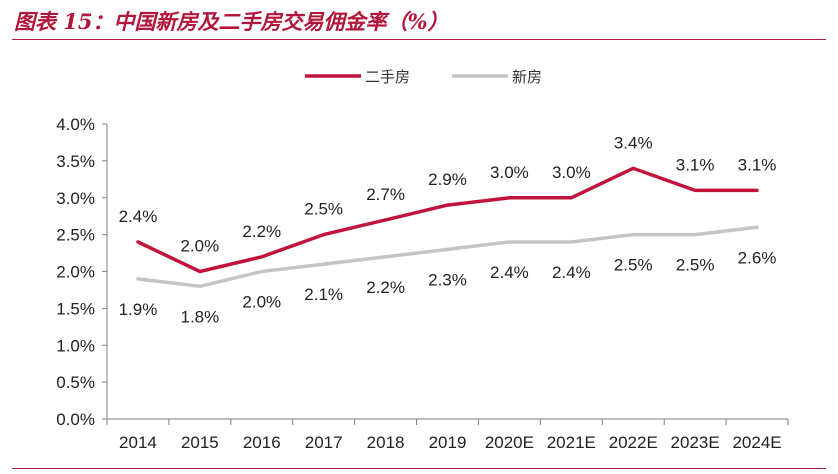  Describe the element at coordinates (385, 287) in the screenshot. I see `data-label-newhome: 2.2%` at that location.